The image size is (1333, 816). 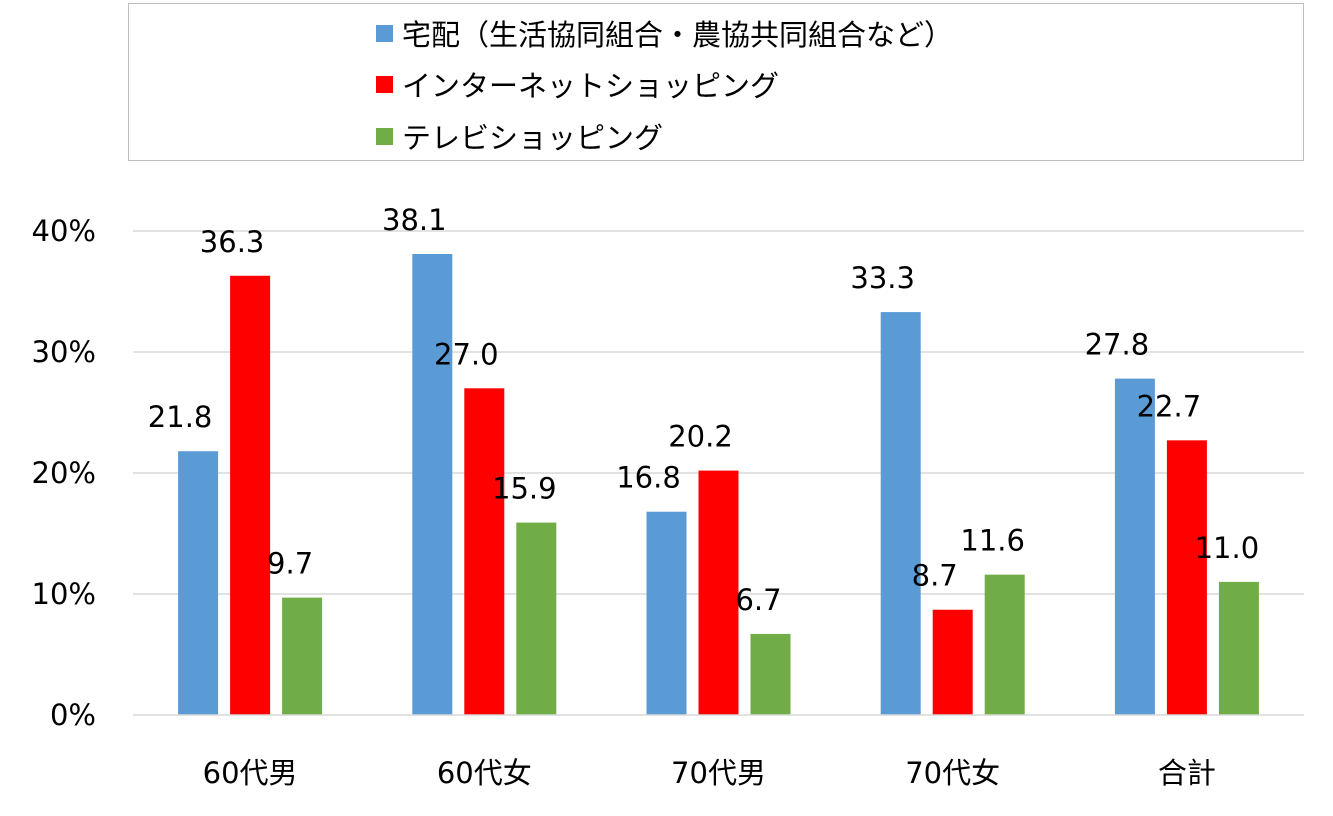 I want to click on data-label: 33.3, so click(x=882, y=278).